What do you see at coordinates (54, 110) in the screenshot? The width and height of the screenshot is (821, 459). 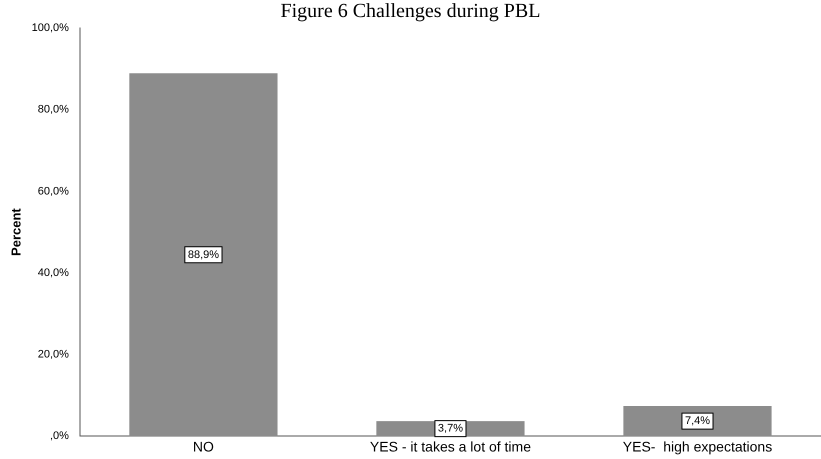 I see `y-tick-label: 80,0%` at bounding box center [54, 110].